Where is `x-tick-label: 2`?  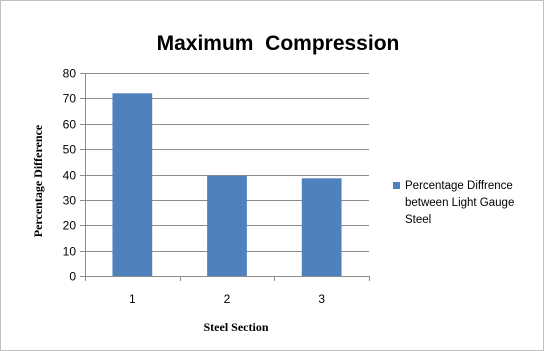 x-tick-label: 2 is located at coordinates (227, 299).